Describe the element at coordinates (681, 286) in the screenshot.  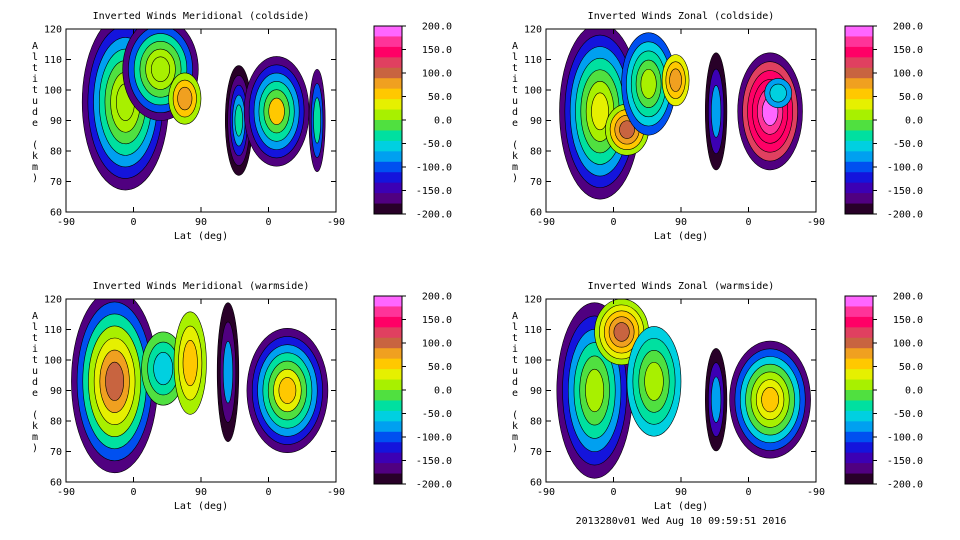
I see `chart-title: Inverted Winds Zonal (warmside)` at that location.